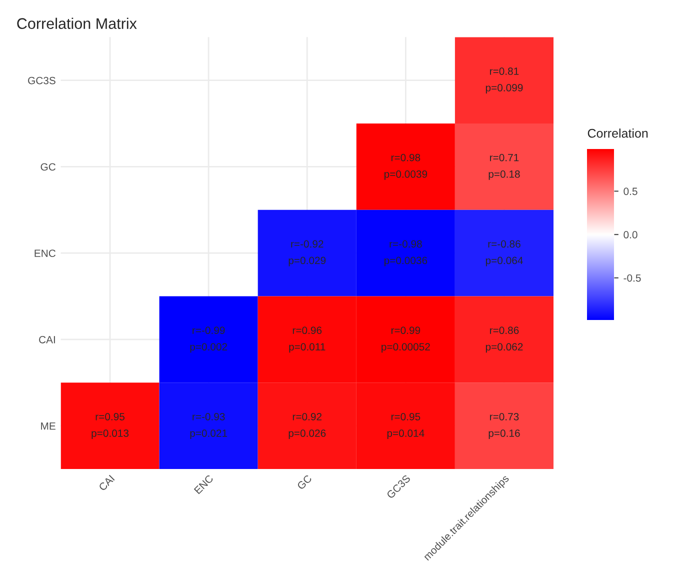  Describe the element at coordinates (631, 234) in the screenshot. I see `color-bar-label: 0.0` at that location.